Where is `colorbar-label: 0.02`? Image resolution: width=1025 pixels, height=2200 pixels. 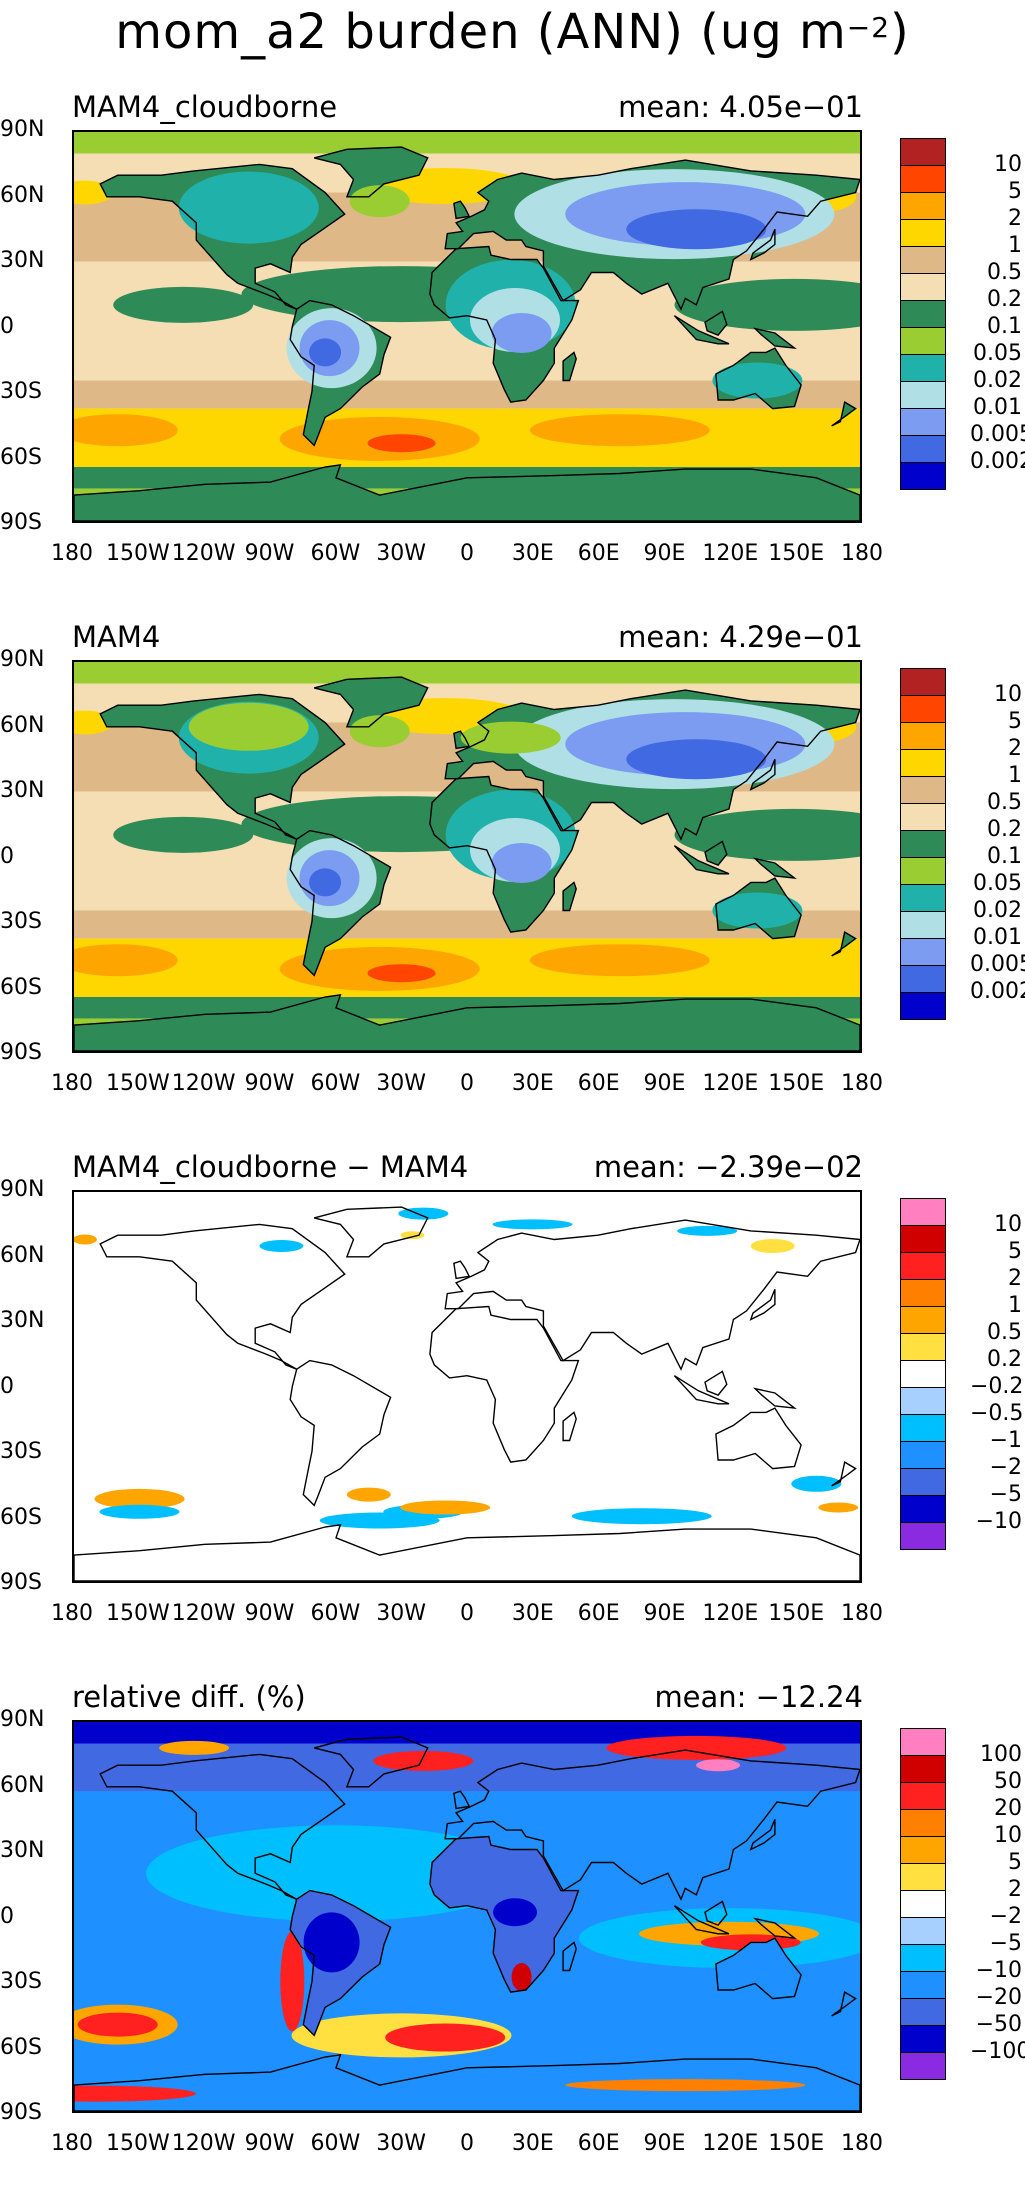
colorbar-label: 0.02 is located at coordinates (997, 910).